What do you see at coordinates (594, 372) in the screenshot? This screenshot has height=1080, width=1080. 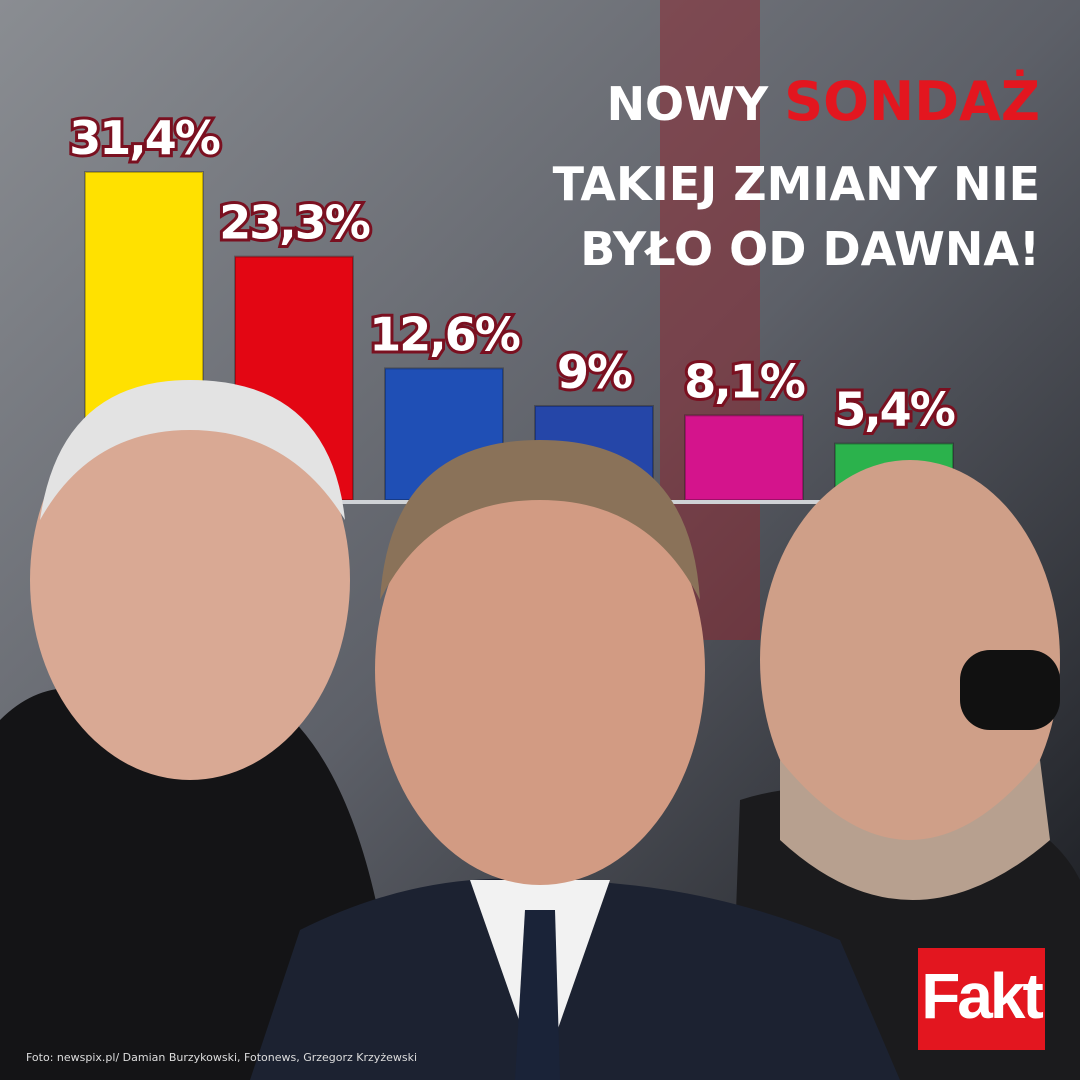 I see `value-label: 9%` at bounding box center [594, 372].